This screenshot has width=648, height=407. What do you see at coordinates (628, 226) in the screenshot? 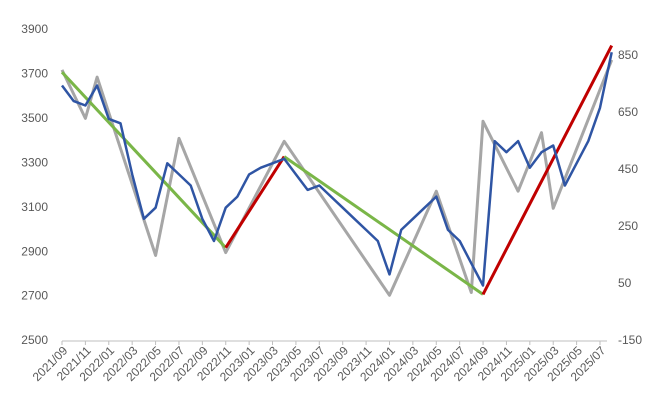
I see `y2-tick-label: 250` at bounding box center [628, 226].